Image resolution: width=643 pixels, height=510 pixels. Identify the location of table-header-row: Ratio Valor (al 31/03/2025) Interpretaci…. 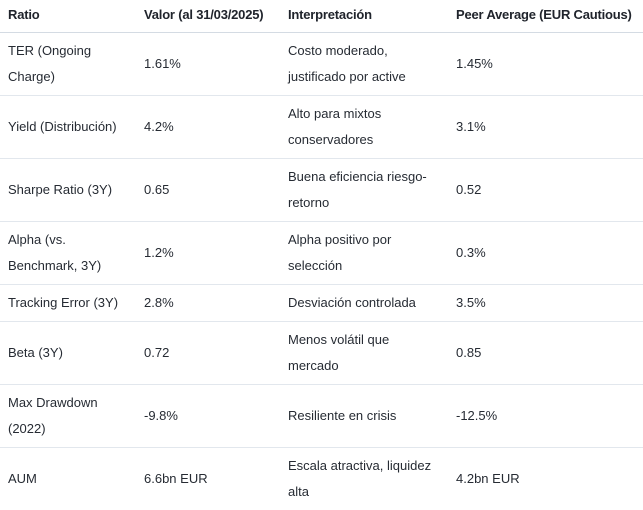
(321, 16).